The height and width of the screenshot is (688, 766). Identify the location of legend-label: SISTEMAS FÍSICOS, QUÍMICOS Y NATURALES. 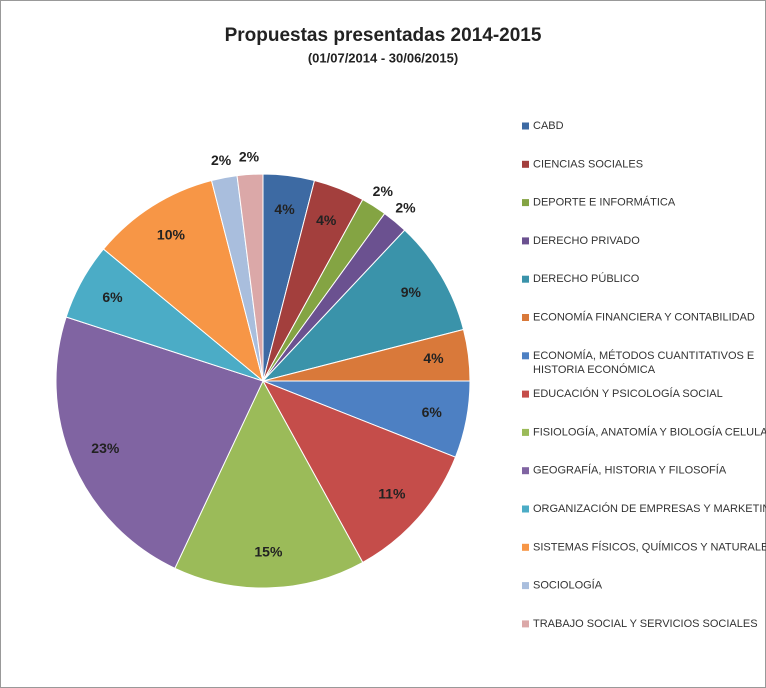
(649, 546).